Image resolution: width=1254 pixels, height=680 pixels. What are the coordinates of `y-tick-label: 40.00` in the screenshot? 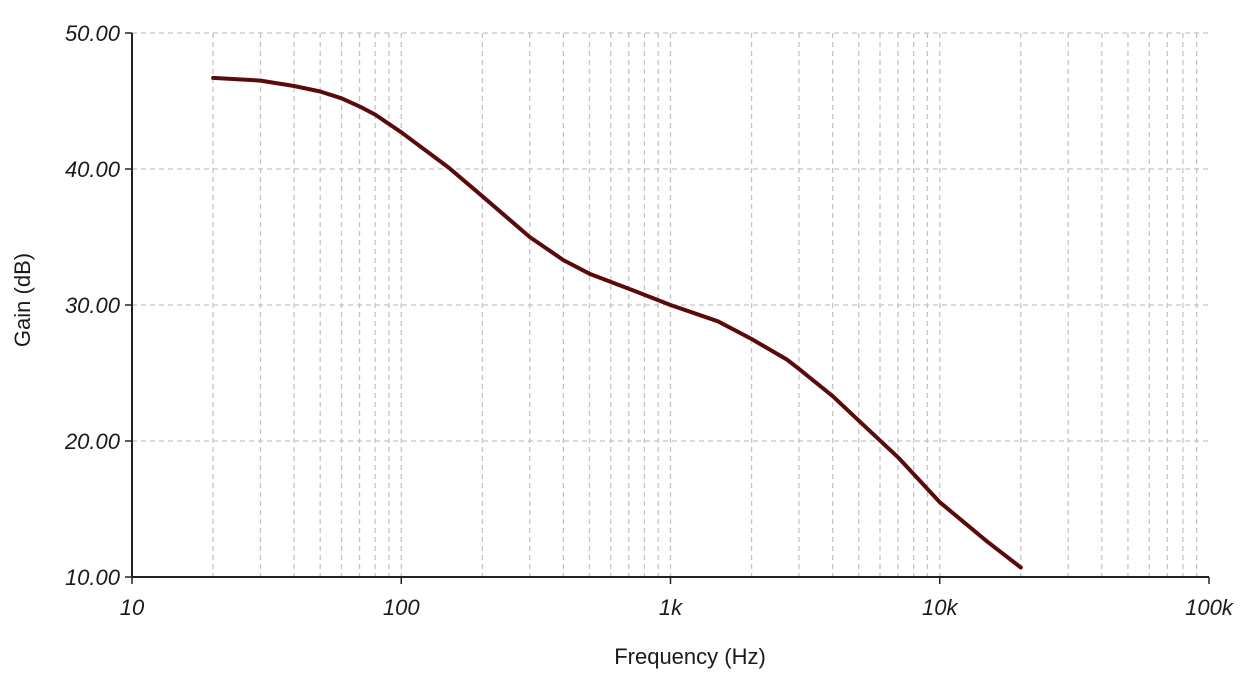 It's located at (93, 169).